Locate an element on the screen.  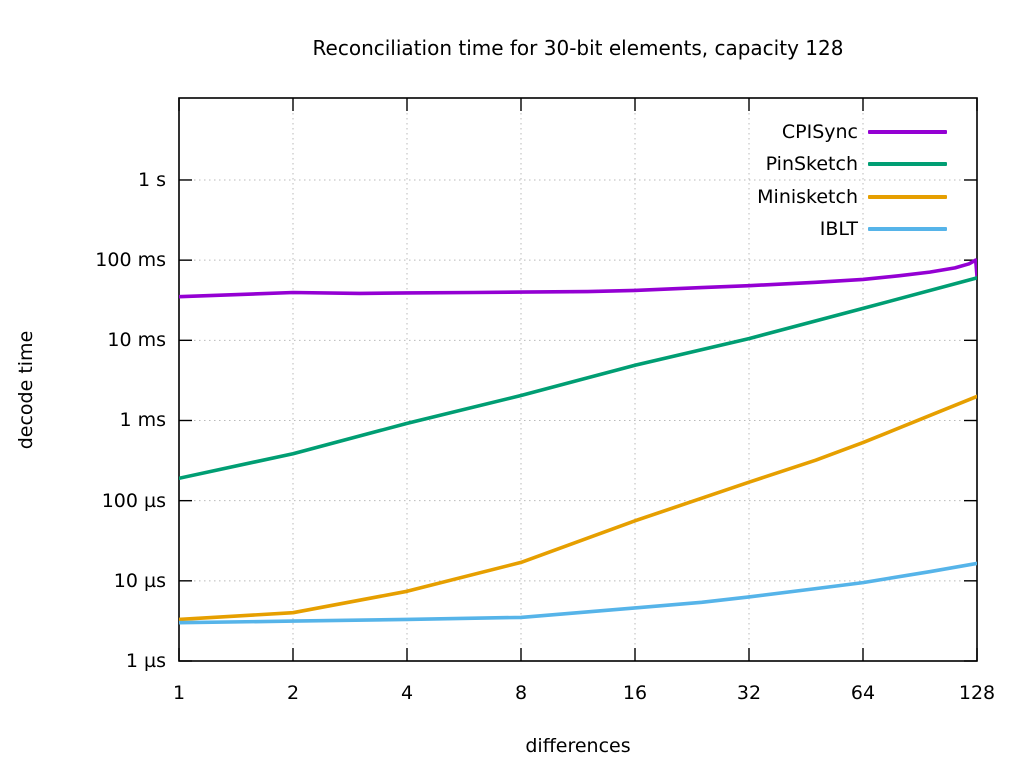
legend-line-sample-pinsketch is located at coordinates (907, 164).